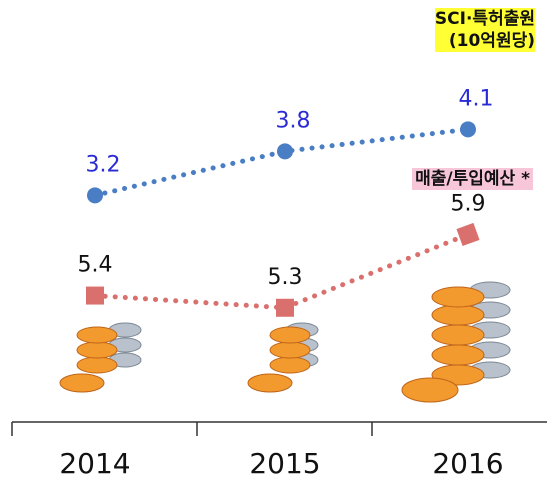  I want to click on data-label: 5.3, so click(285, 277).